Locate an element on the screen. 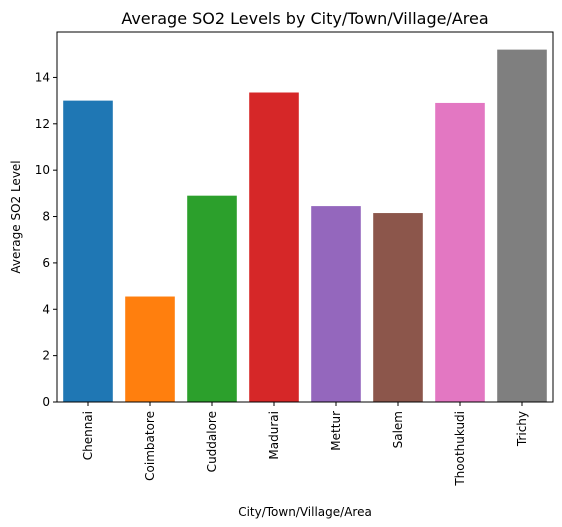 The image size is (562, 527). x-tick-label: Coimbatore is located at coordinates (150, 446).